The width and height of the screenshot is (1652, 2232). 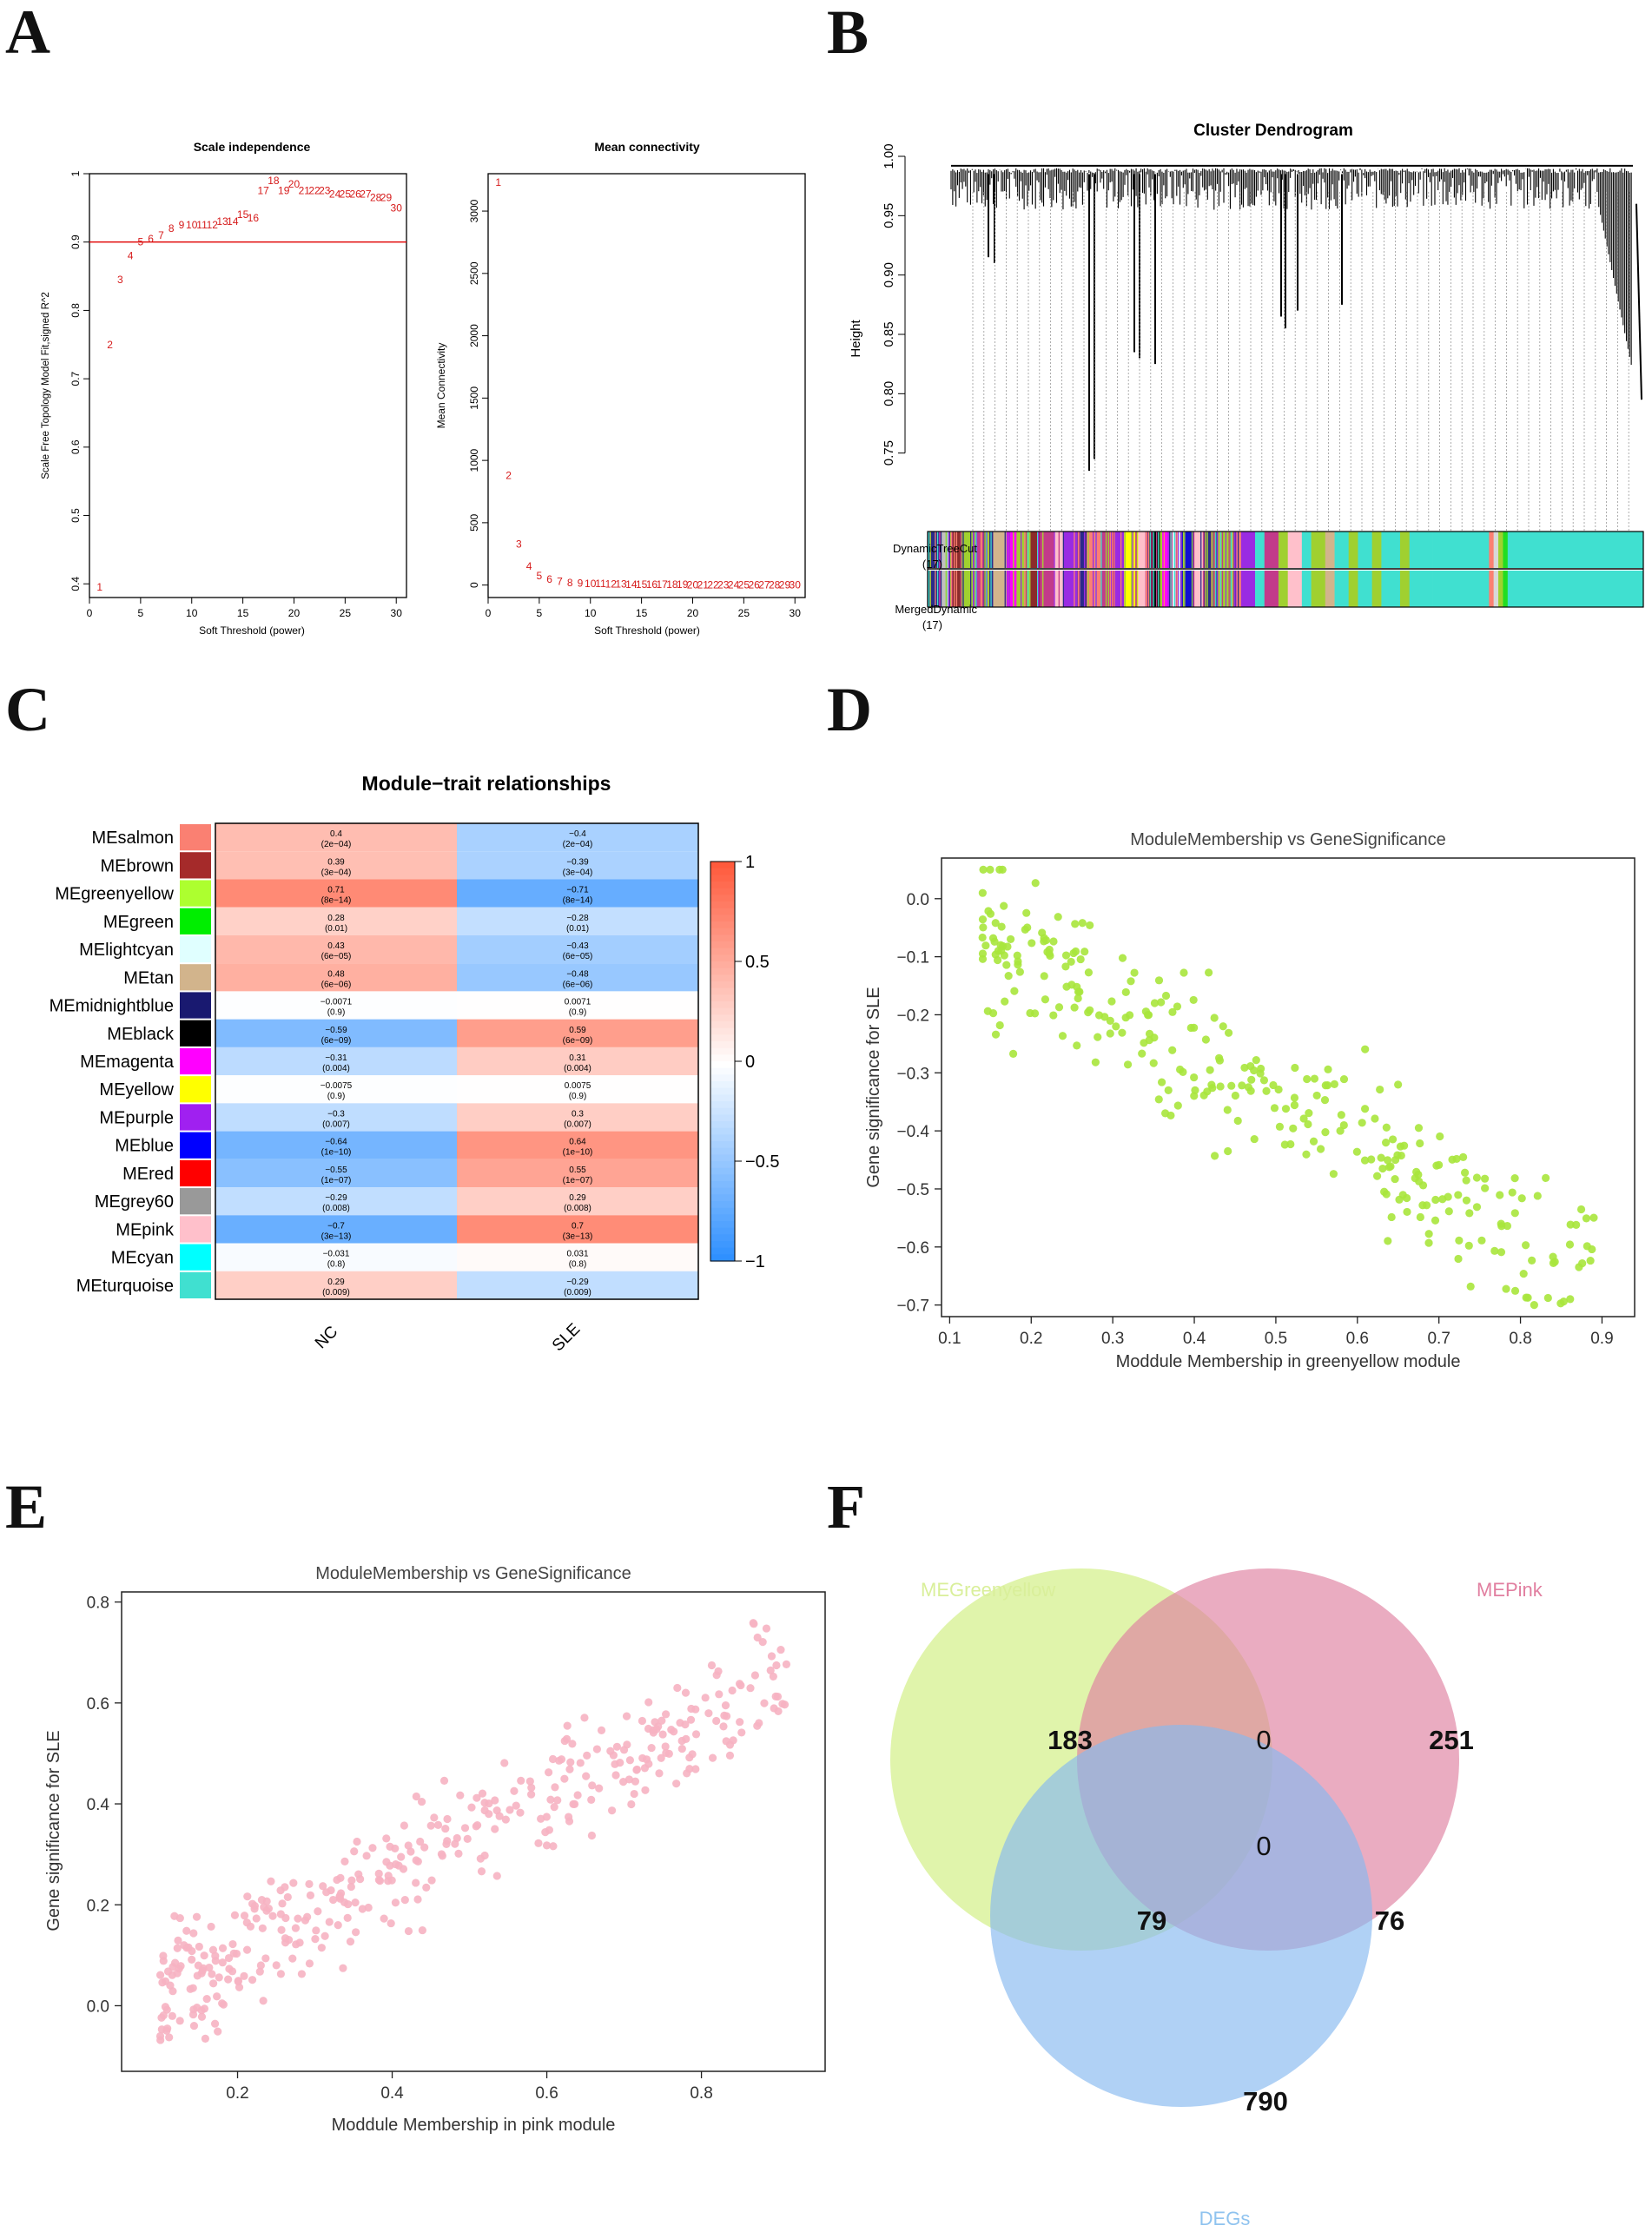 What do you see at coordinates (577, 1142) in the screenshot?
I see `cell-value: 0.64` at bounding box center [577, 1142].